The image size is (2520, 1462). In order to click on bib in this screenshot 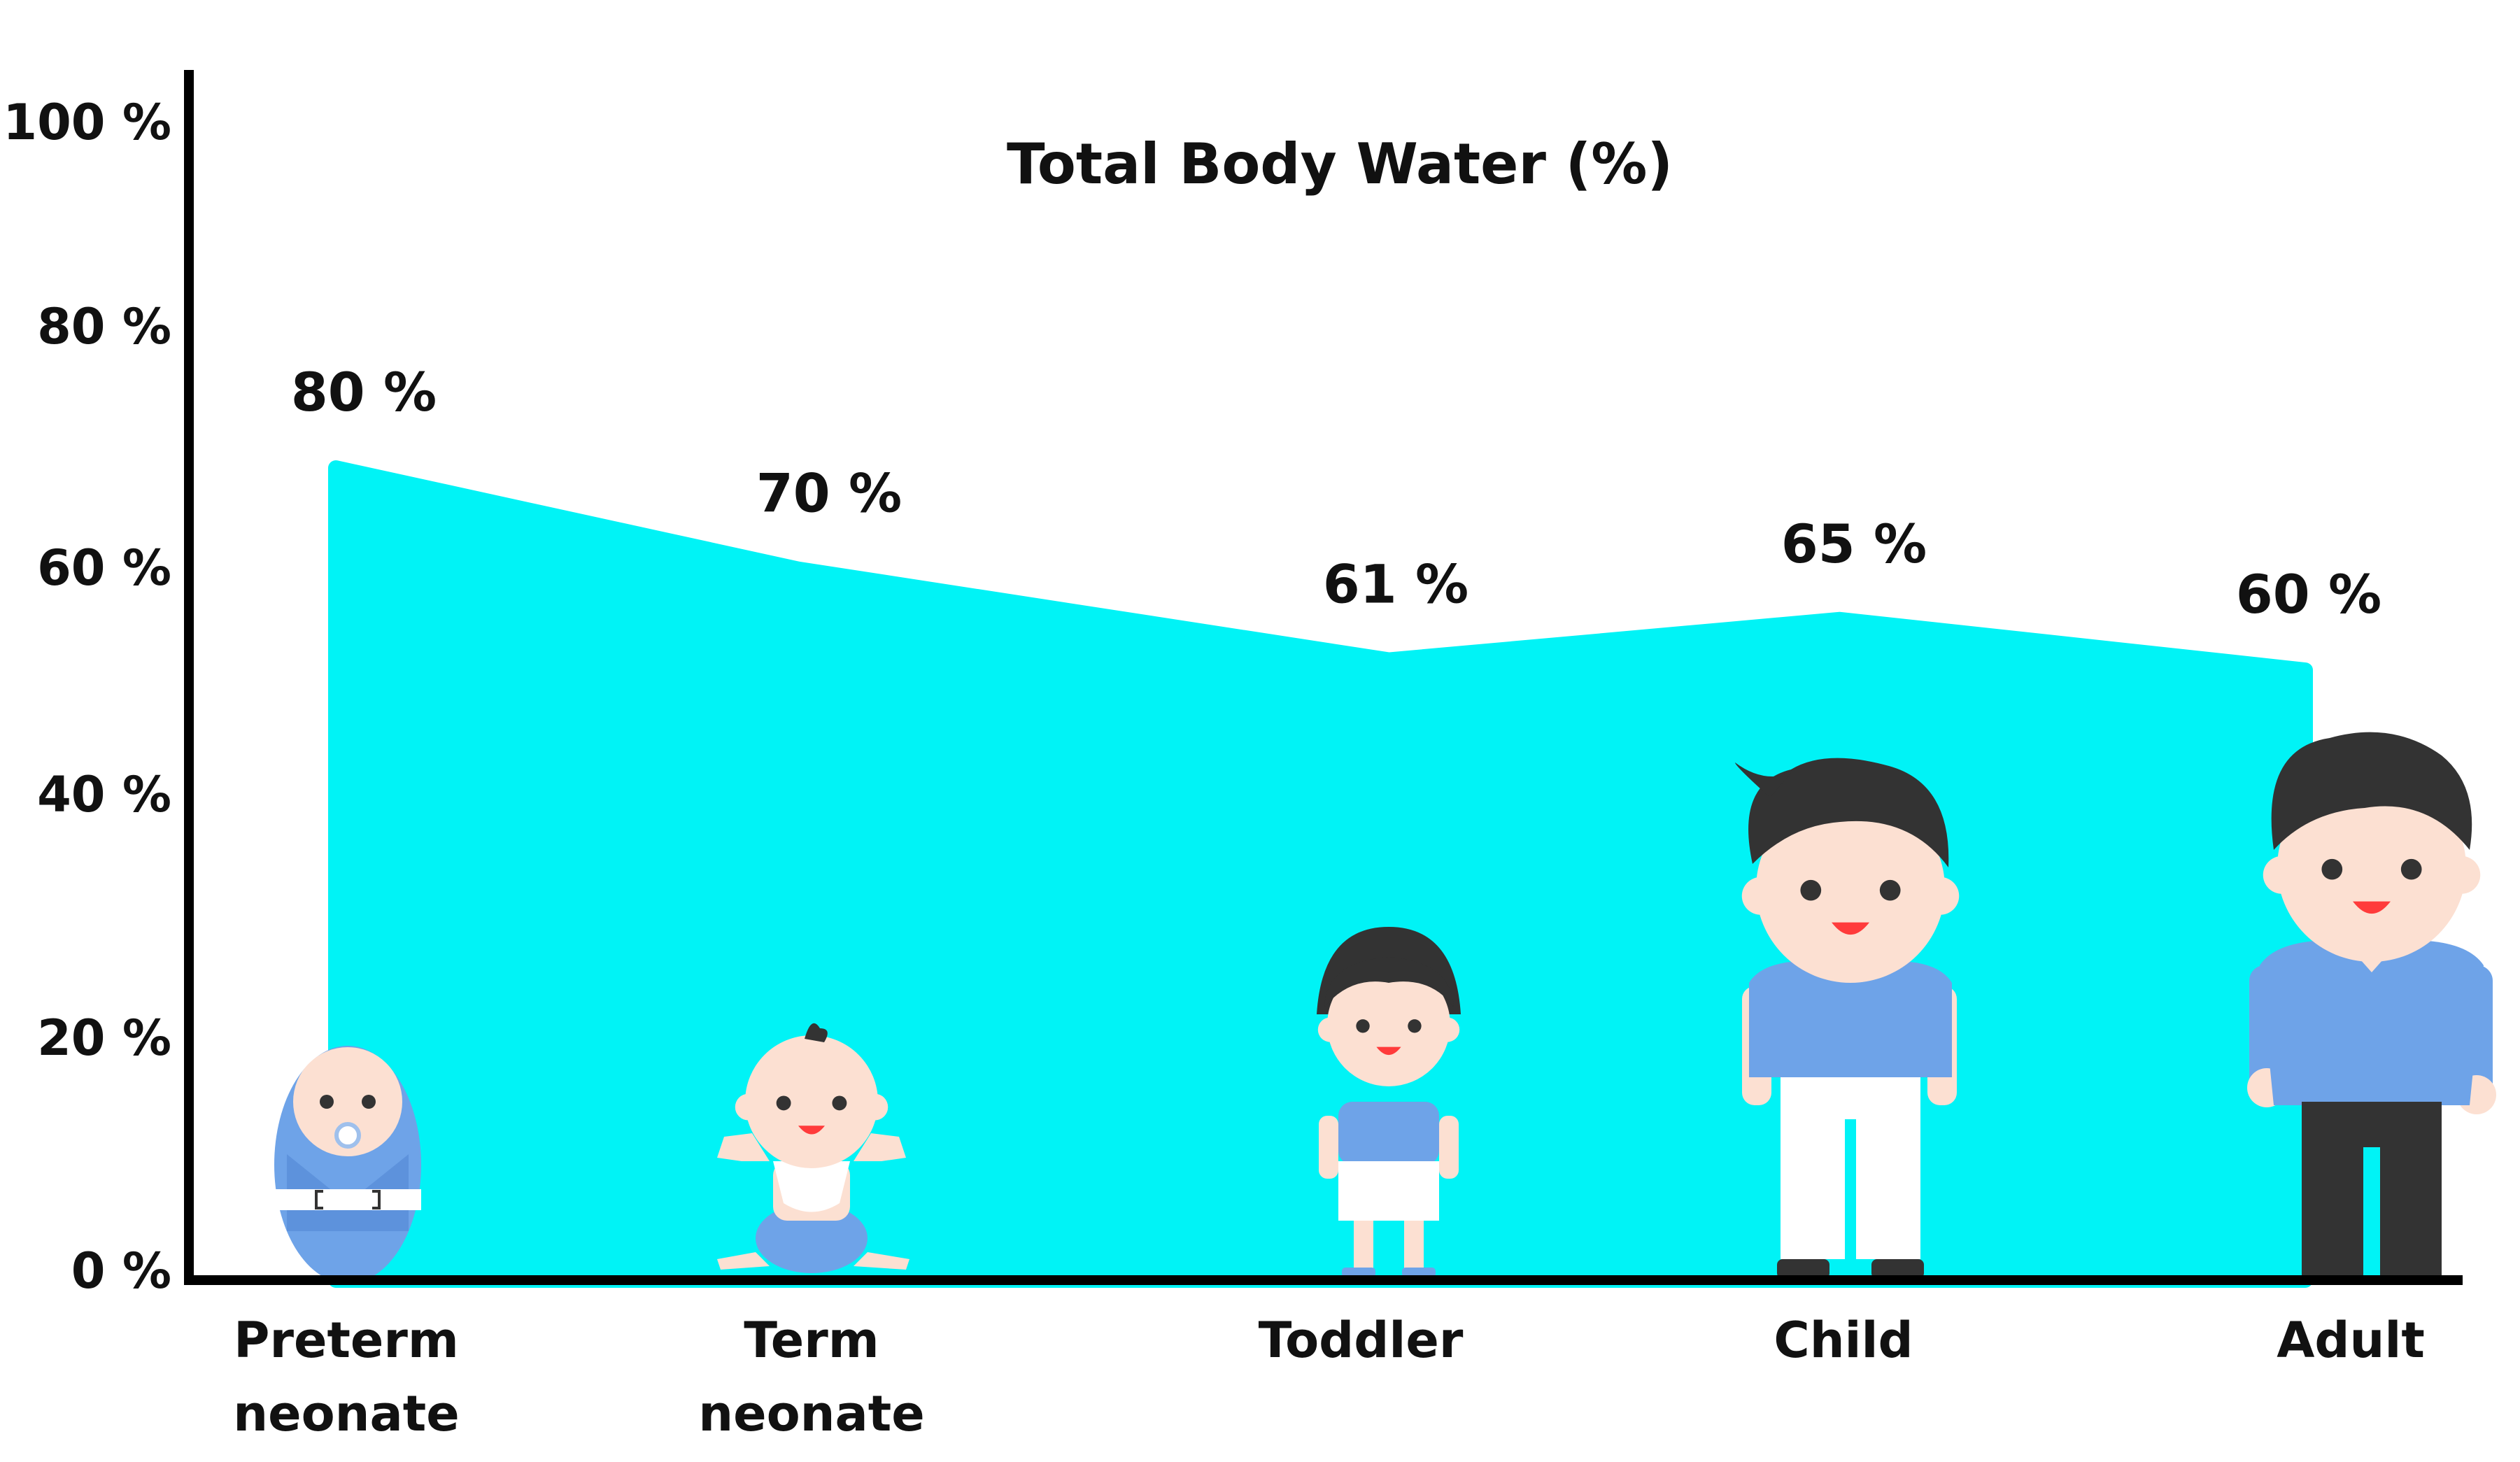, I will do `click(812, 1186)`.